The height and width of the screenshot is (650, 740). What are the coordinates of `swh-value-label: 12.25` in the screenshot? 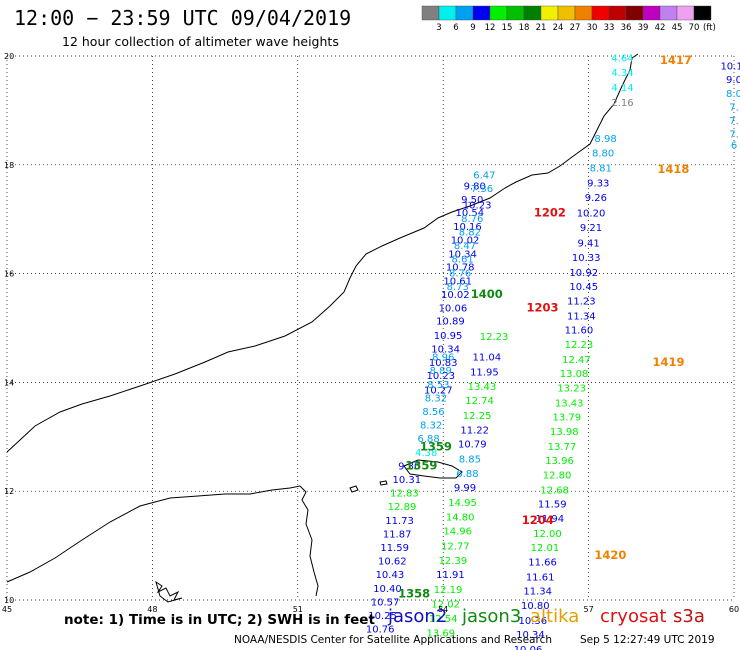 It's located at (477, 416).